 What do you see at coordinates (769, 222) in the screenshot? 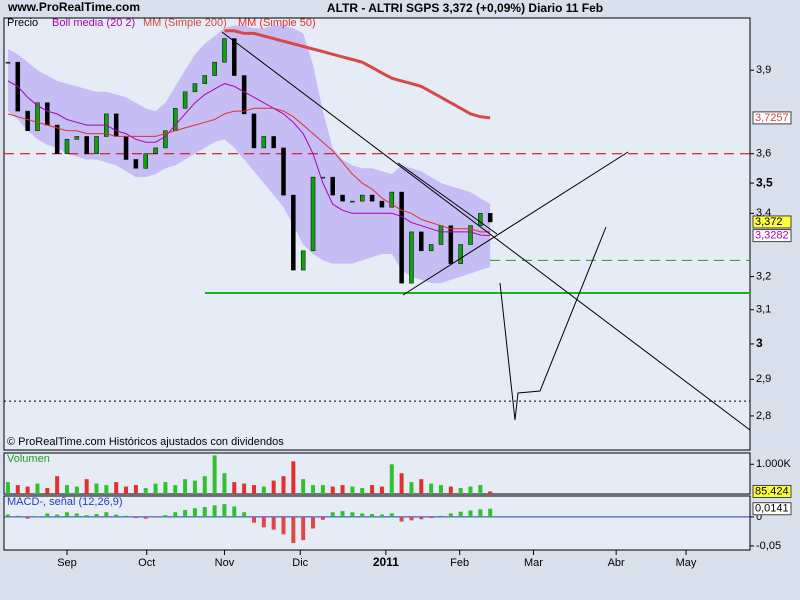
I see `value-label: 3,372` at bounding box center [769, 222].